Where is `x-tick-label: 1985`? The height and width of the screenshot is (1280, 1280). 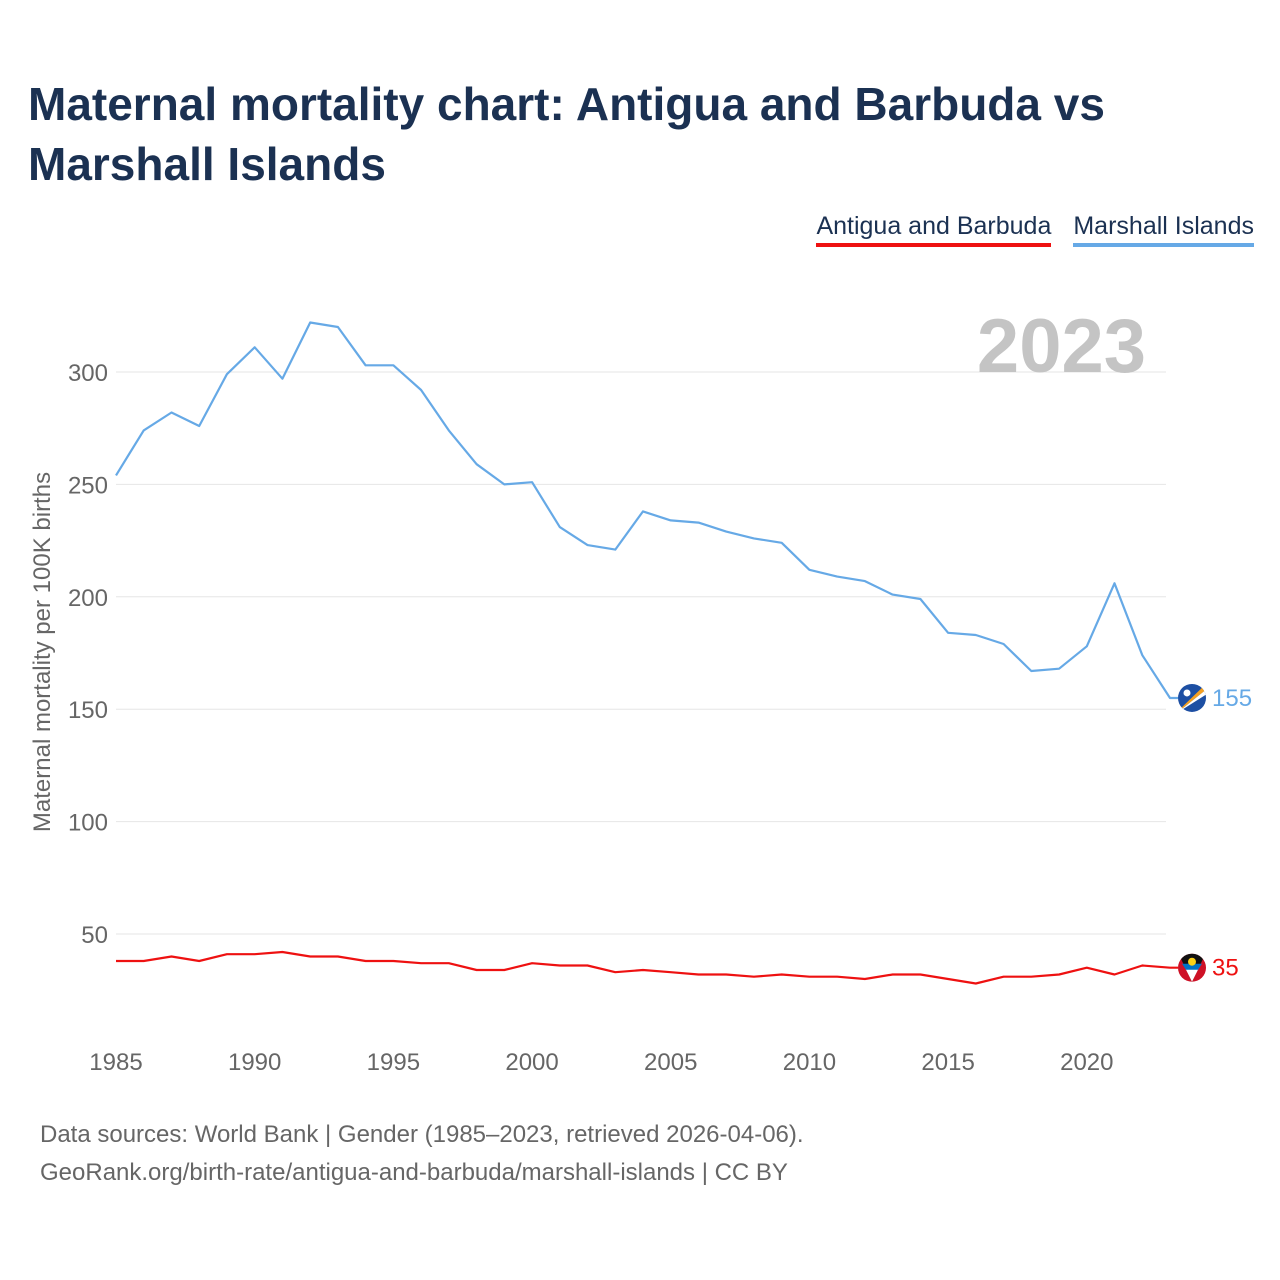 x-tick-label: 1985 is located at coordinates (115, 1062).